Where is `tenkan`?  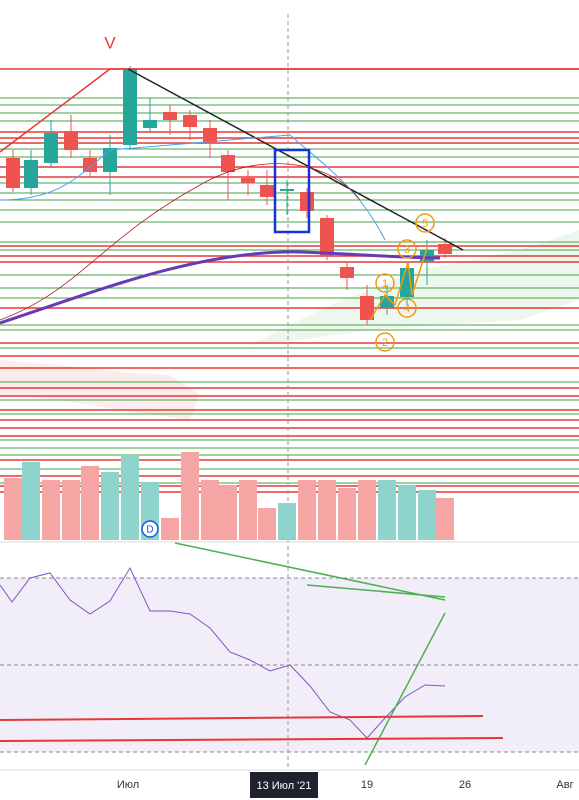
tenkan is located at coordinates (193, 187).